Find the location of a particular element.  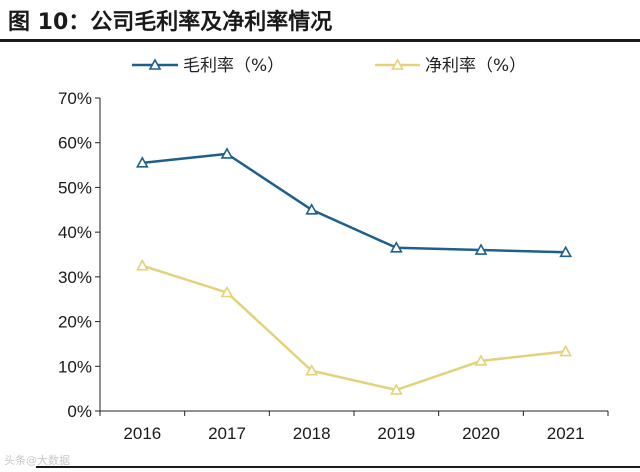

x-tick-label: 2021 is located at coordinates (566, 433).